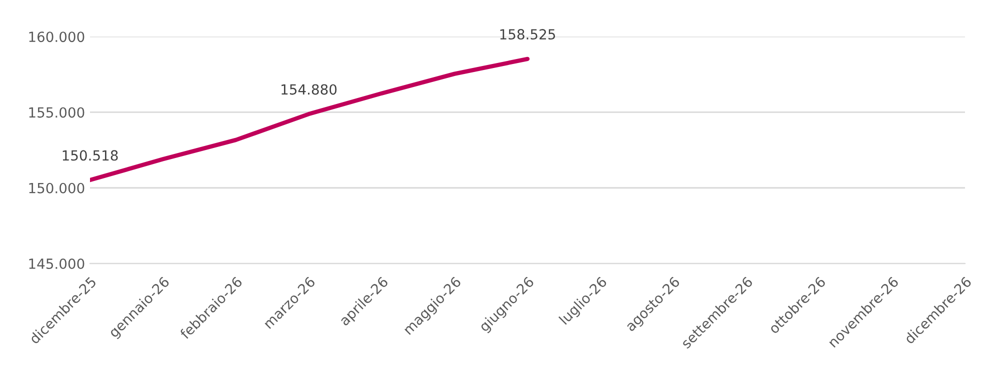  What do you see at coordinates (309, 89) in the screenshot?
I see `data-label: 154.880` at bounding box center [309, 89].